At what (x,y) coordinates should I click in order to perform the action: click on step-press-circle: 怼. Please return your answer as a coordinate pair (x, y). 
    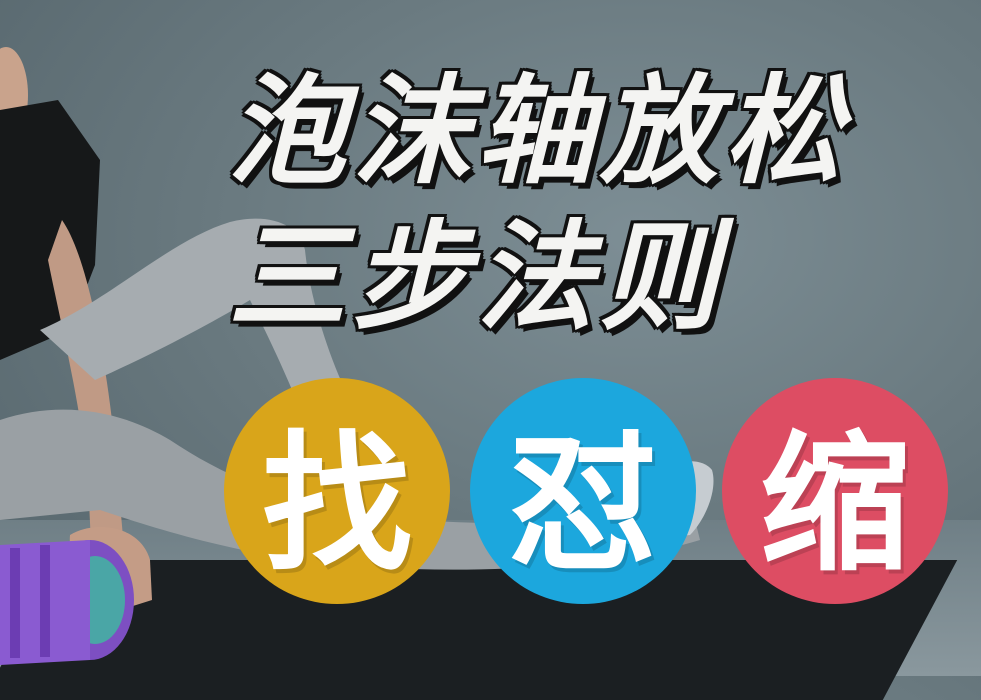
    Looking at the image, I should click on (583, 491).